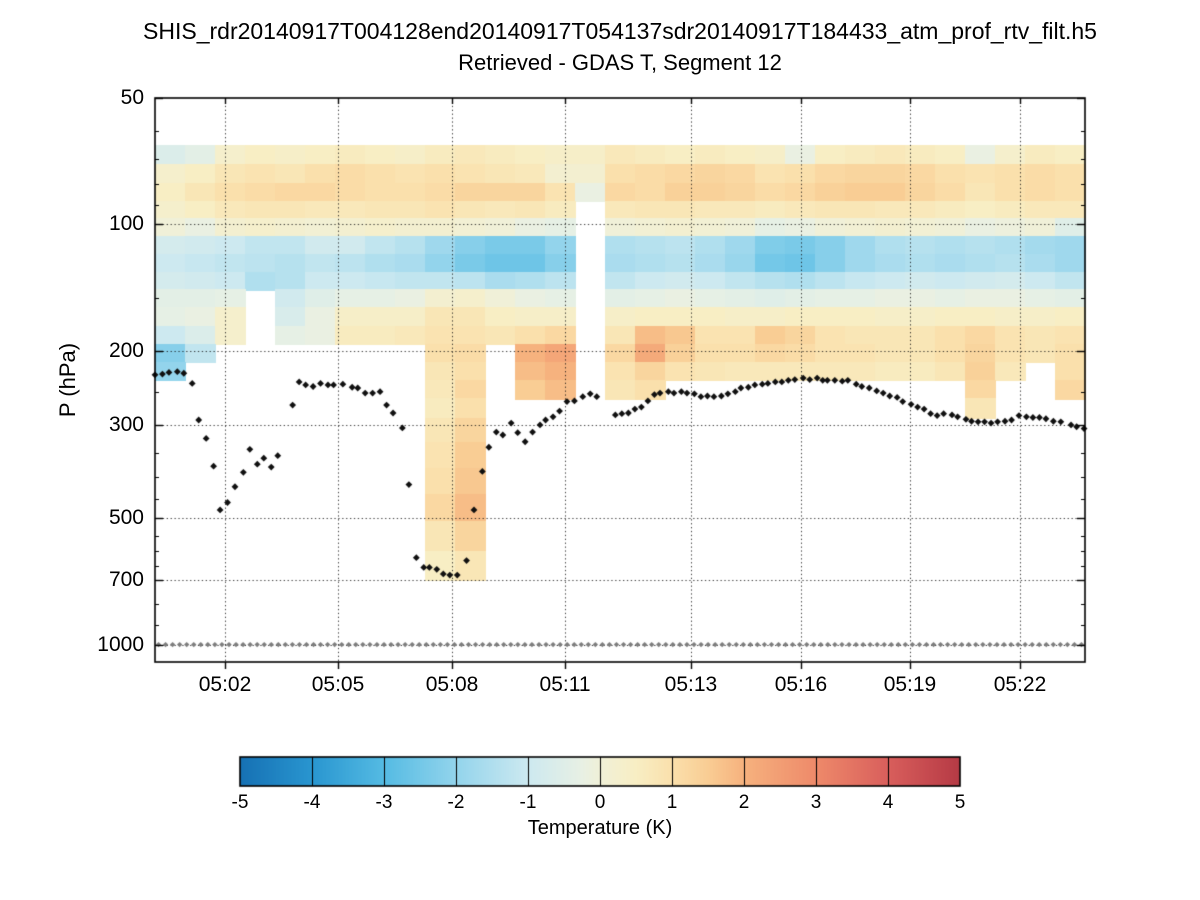 This screenshot has width=1200, height=900. I want to click on x-tick-label: 05:22, so click(1020, 684).